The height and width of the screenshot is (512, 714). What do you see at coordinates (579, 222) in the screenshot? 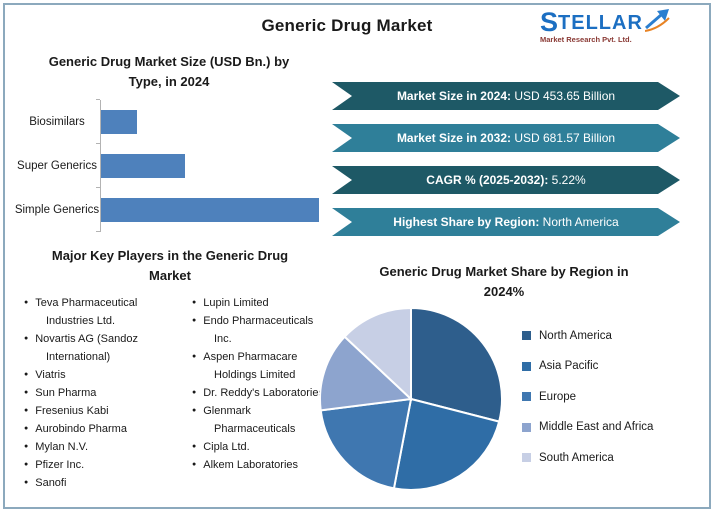
I see `stat-banner-value: North America` at bounding box center [579, 222].